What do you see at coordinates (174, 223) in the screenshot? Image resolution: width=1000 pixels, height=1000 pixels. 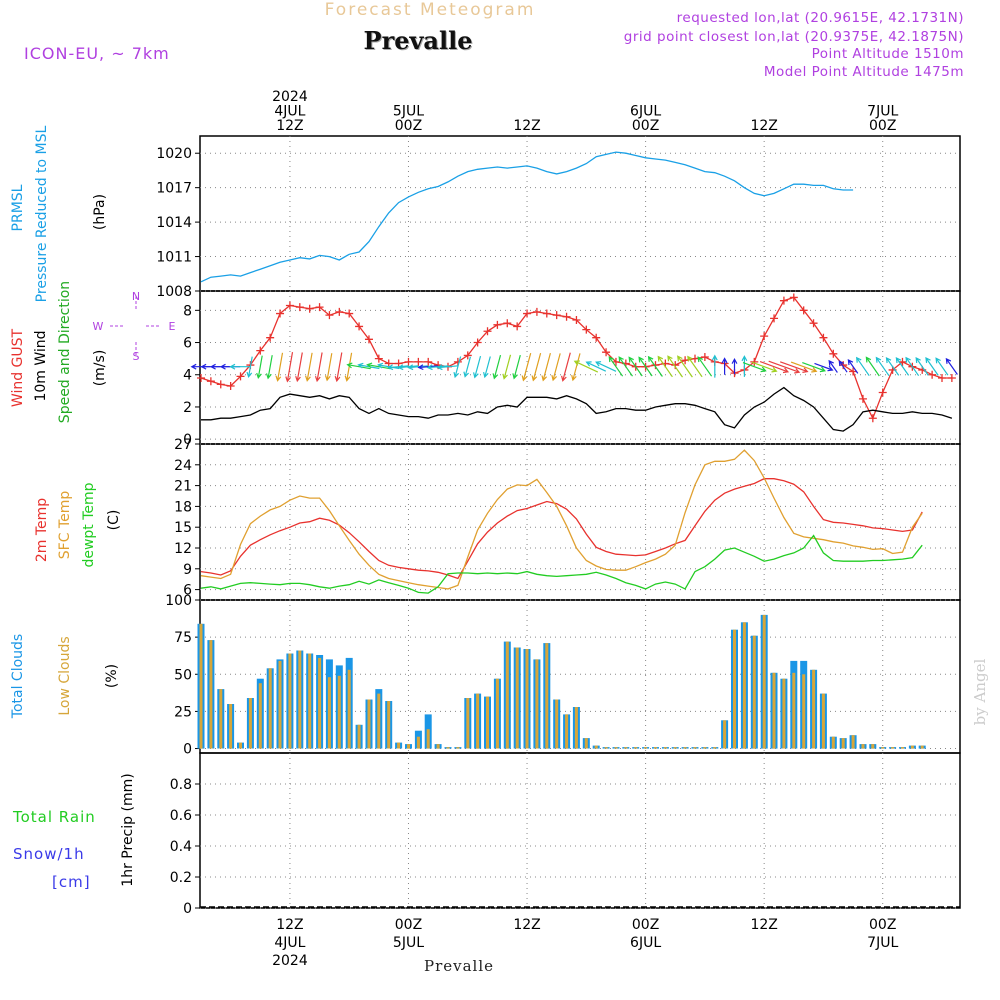 I see `y-tick-label: 1014` at bounding box center [174, 223].